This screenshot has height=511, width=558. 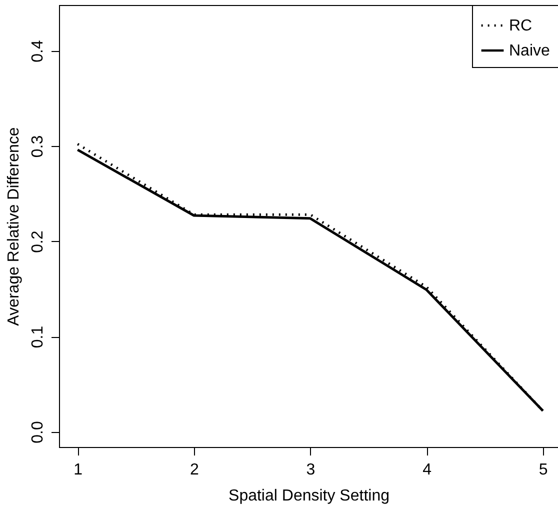 What do you see at coordinates (543, 470) in the screenshot?
I see `x-tick-label: 5` at bounding box center [543, 470].